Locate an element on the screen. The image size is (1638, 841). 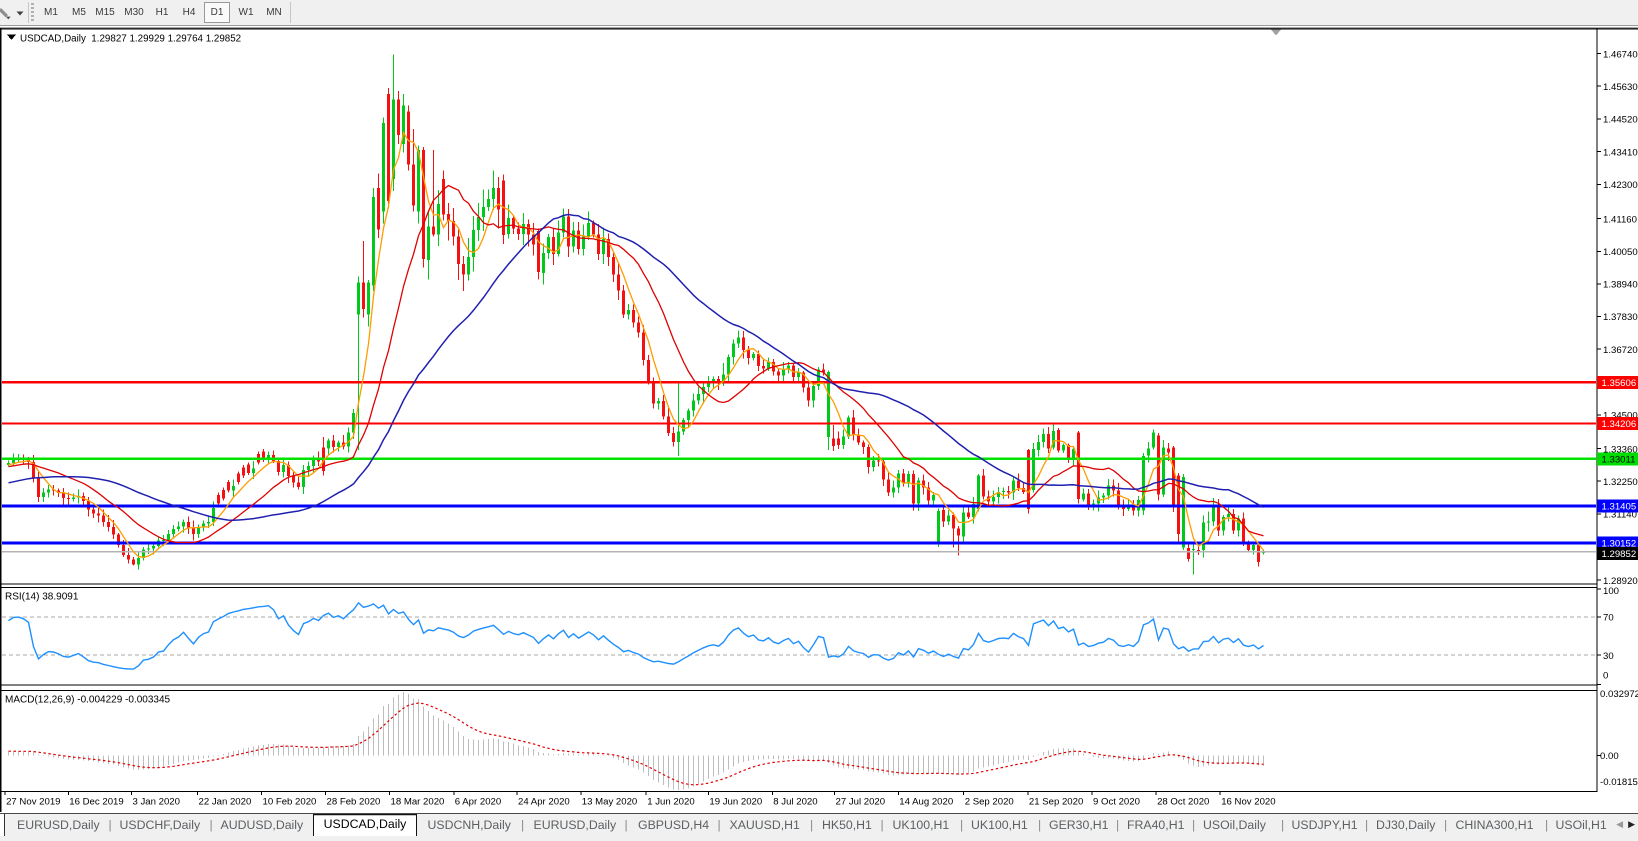
svg-text: -0.018154 is located at coordinates (1619, 782).